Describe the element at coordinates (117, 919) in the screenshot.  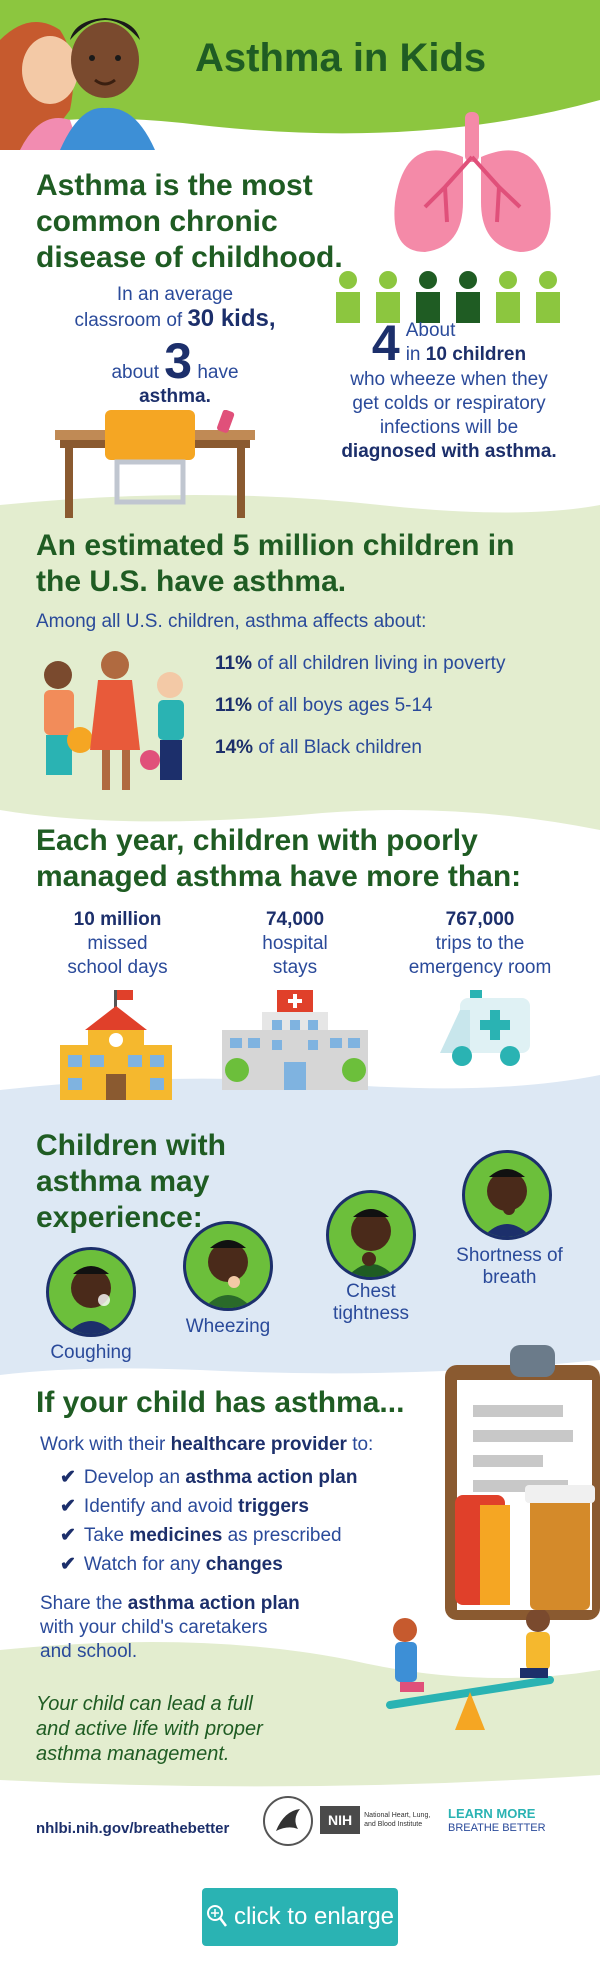
I see `stat-value: 10 million` at that location.